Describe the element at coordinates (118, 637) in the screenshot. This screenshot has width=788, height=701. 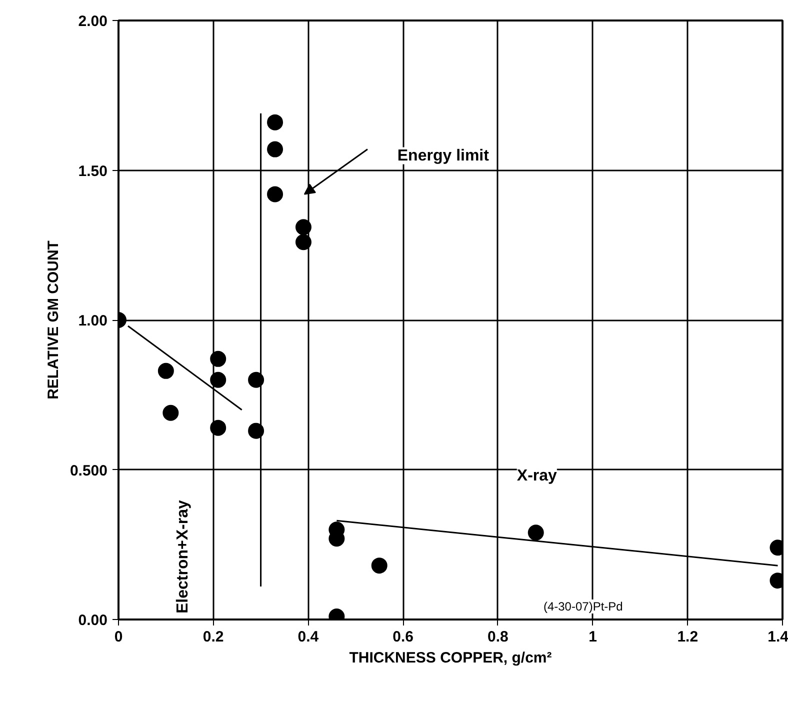
I see `x-tick-label: 0` at that location.